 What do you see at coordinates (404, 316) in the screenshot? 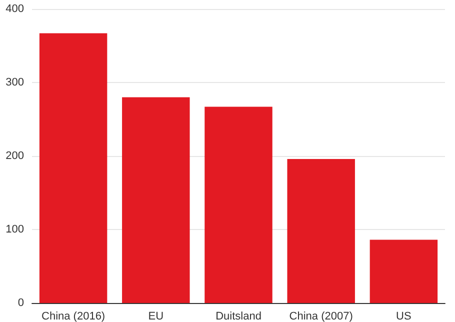
I see `x-tick-label: US` at bounding box center [404, 316].